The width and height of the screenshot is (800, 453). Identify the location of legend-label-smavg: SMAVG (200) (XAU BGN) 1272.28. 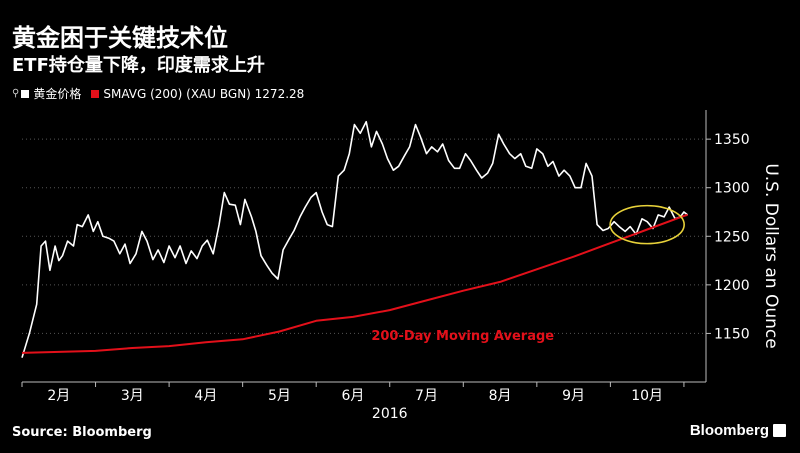
(204, 93).